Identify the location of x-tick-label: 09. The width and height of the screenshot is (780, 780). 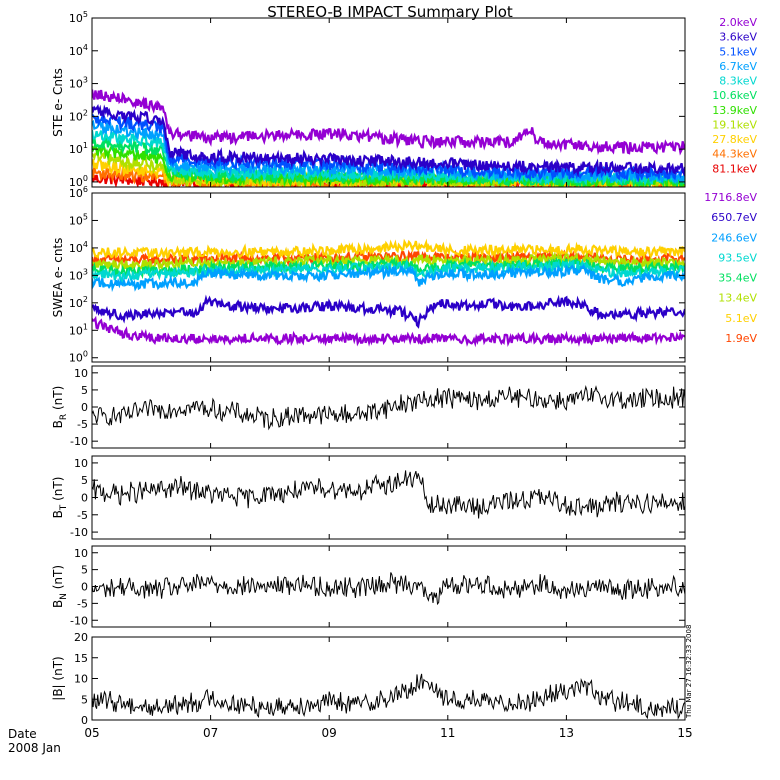
(329, 733).